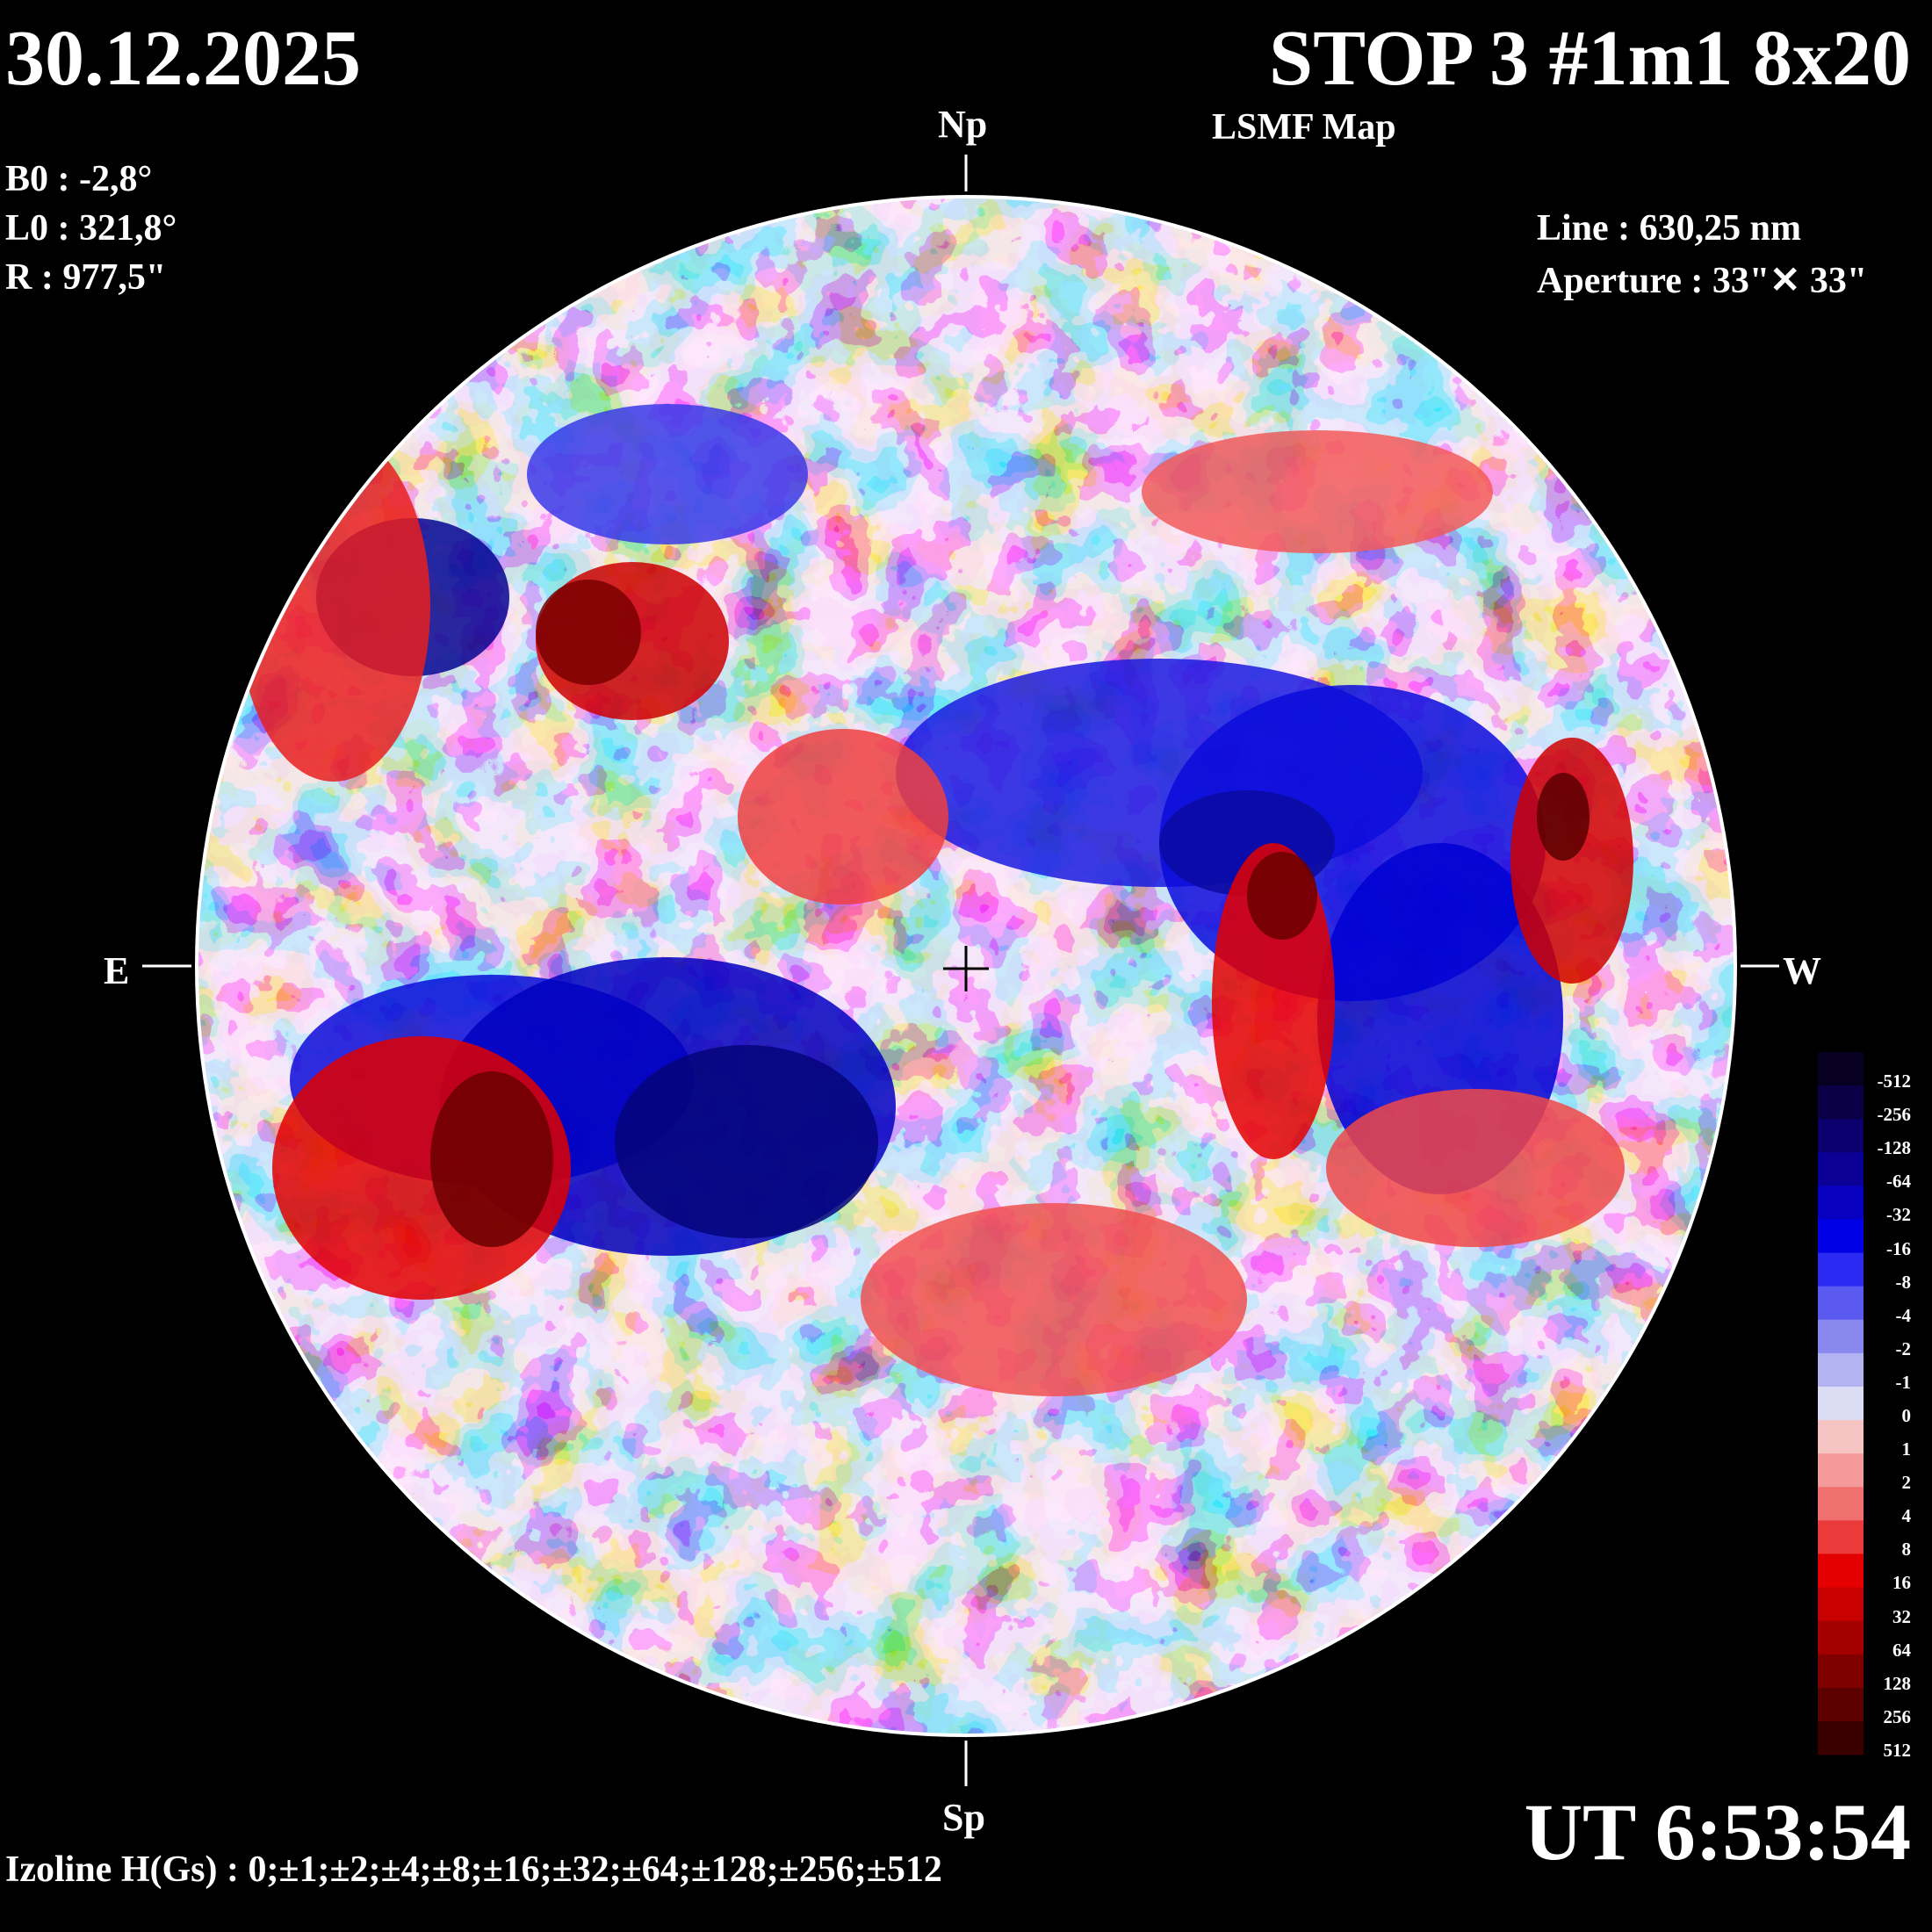 The image size is (1932, 1932). I want to click on colorbar-label: 2, so click(1907, 1483).